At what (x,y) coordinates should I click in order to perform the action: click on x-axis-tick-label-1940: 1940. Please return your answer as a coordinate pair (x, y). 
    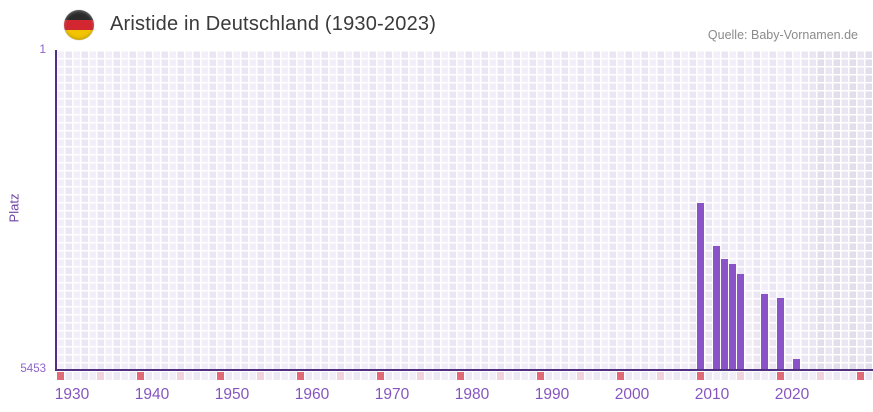
    Looking at the image, I should click on (152, 394).